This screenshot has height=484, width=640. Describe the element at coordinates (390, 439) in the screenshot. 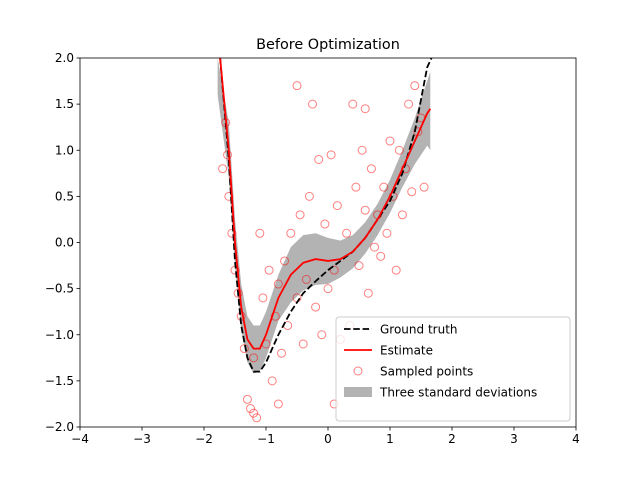

I see `x-tick-label: 1` at that location.